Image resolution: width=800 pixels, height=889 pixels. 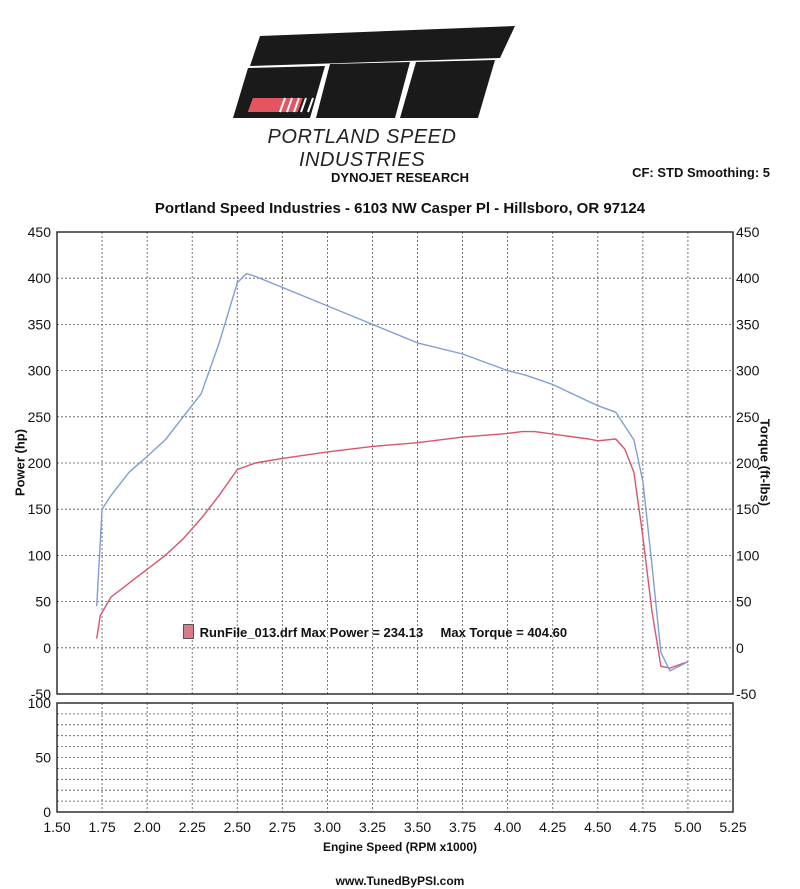 What do you see at coordinates (47, 812) in the screenshot?
I see `aux-y-tick-label: 0` at bounding box center [47, 812].